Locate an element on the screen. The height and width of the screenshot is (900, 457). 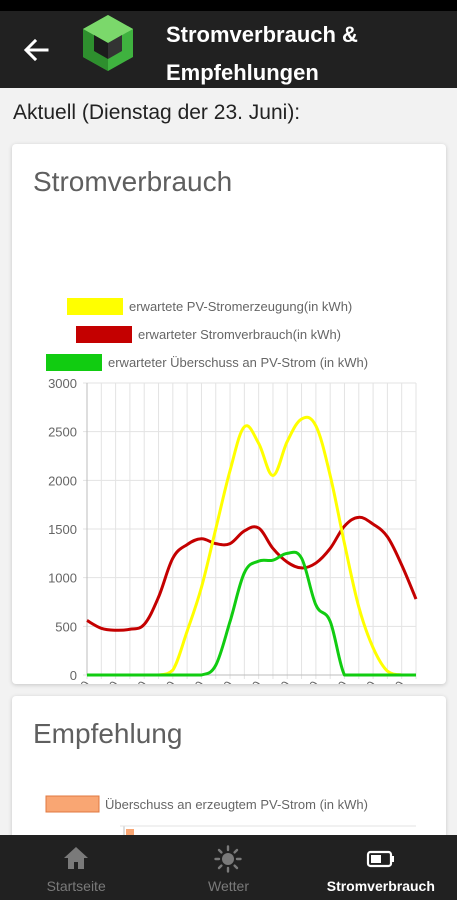
back-button is located at coordinates (36, 50).